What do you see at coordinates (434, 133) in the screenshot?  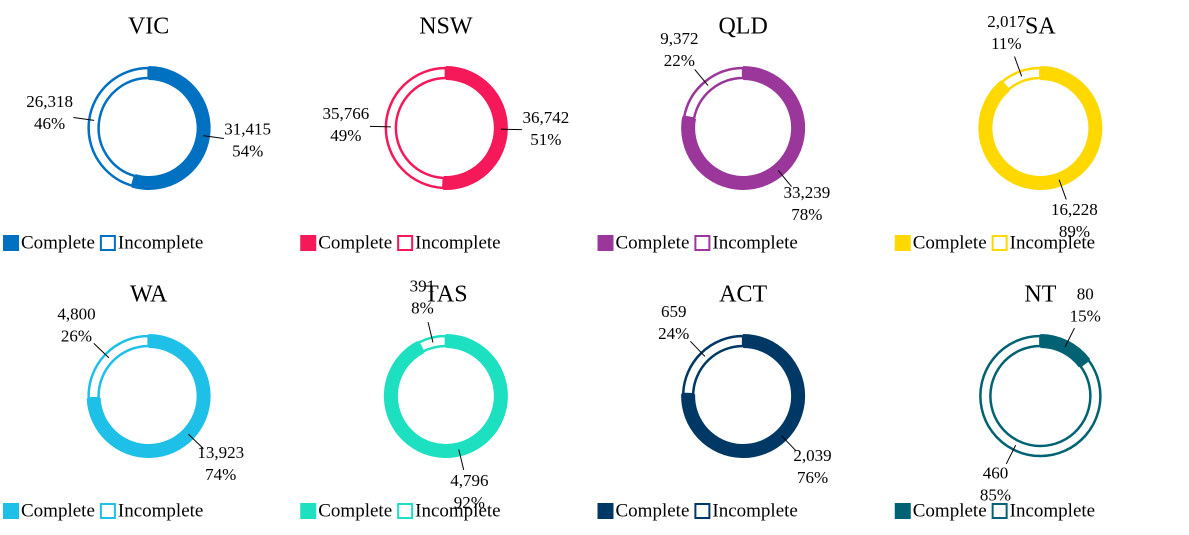 I see `donut-chart: NSW 36,742 51% 35,766 49% Complete Incomplete` at bounding box center [434, 133].